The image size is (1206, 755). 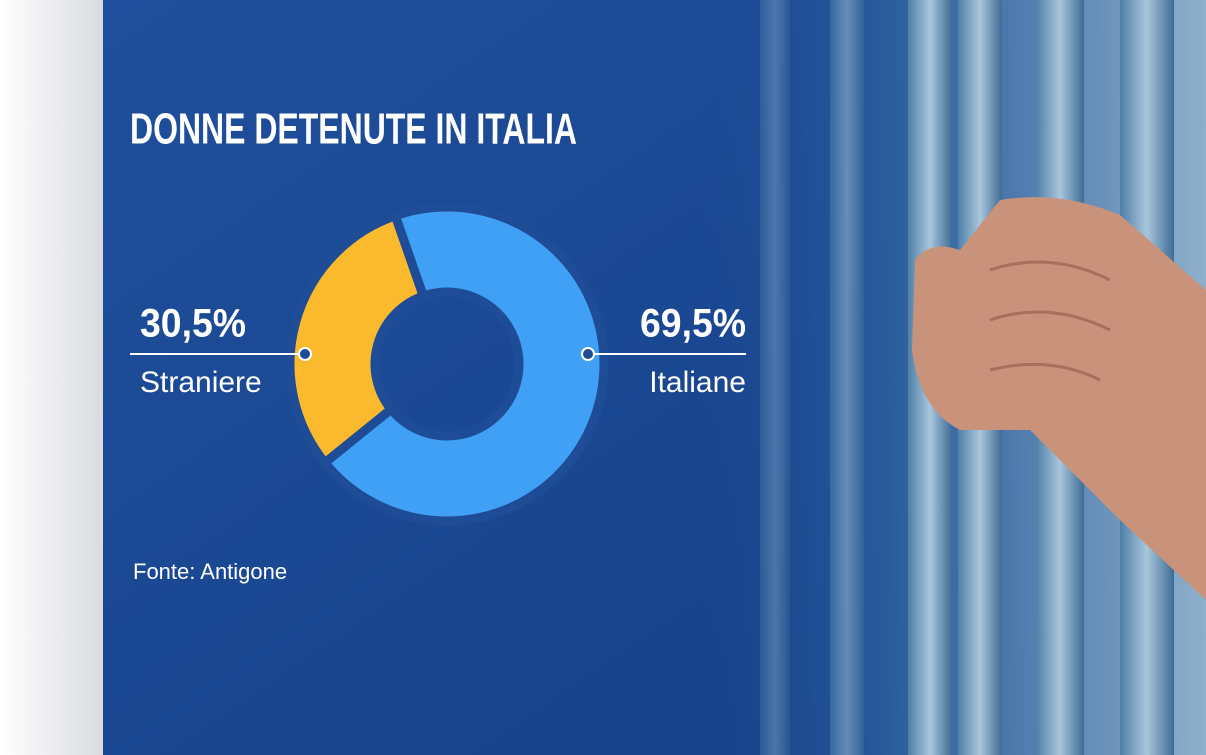 What do you see at coordinates (51, 377) in the screenshot?
I see `side-strip` at bounding box center [51, 377].